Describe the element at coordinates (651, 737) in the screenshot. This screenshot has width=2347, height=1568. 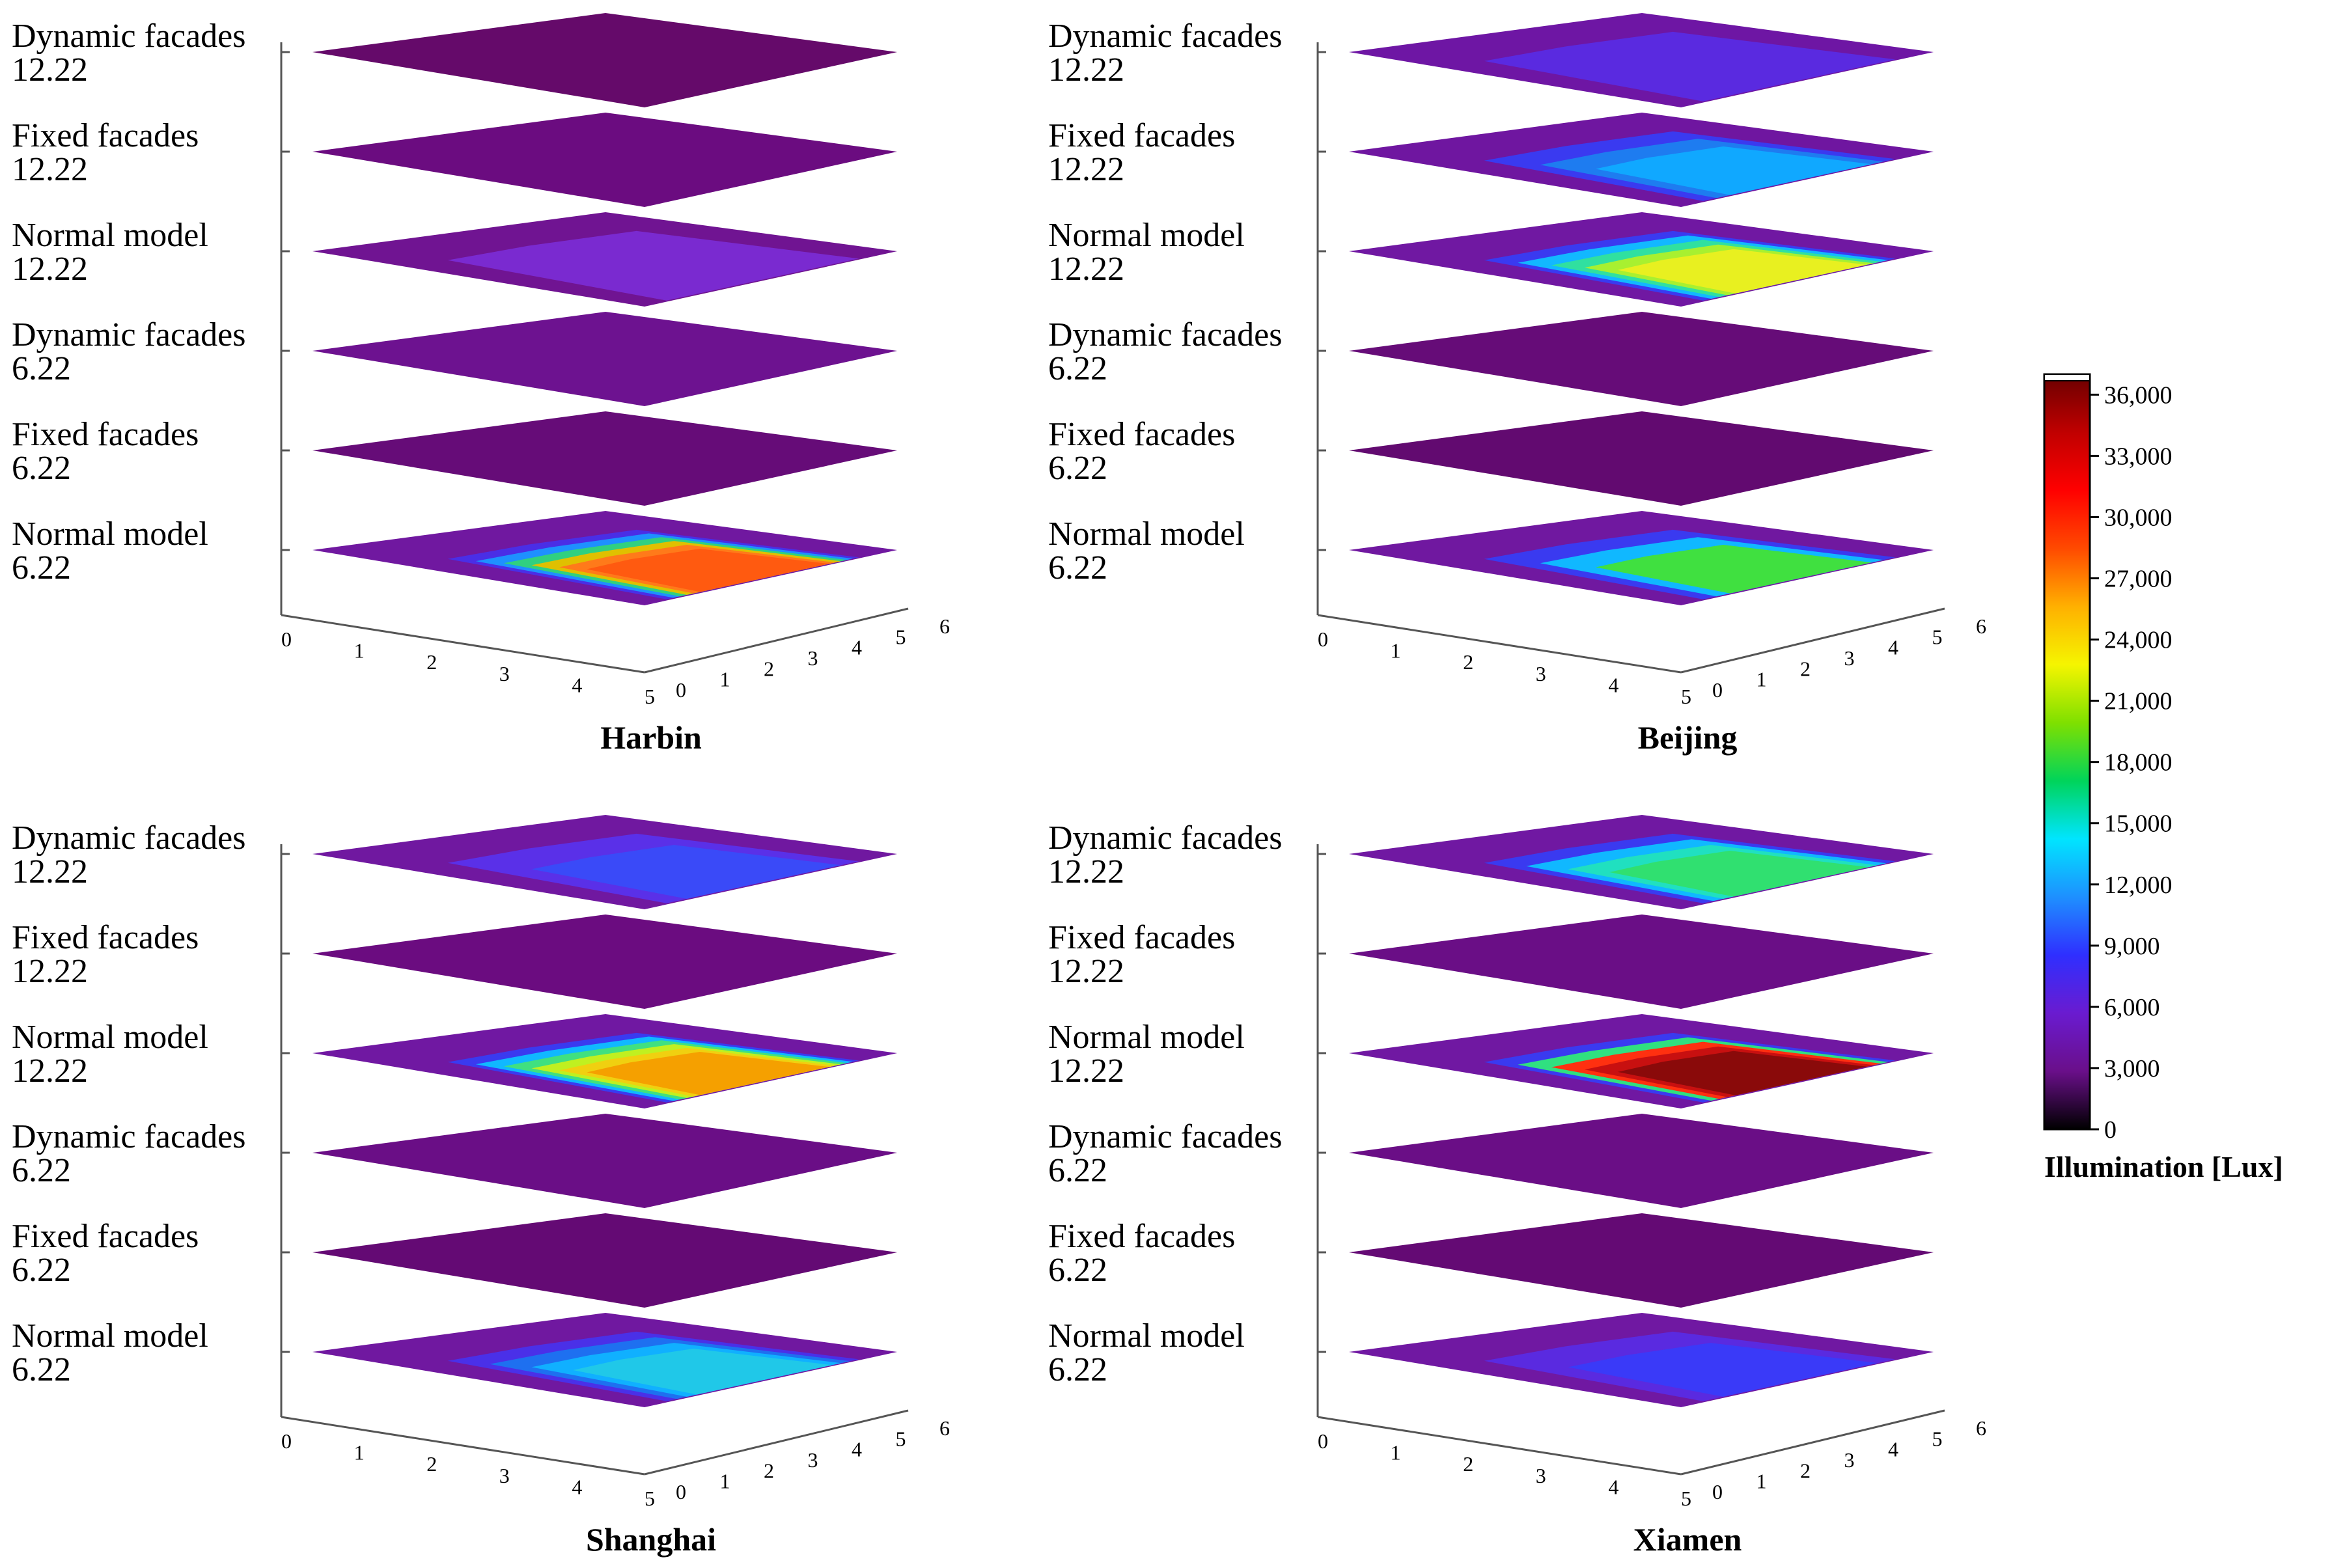
I see `panel-title: Harbin` at that location.